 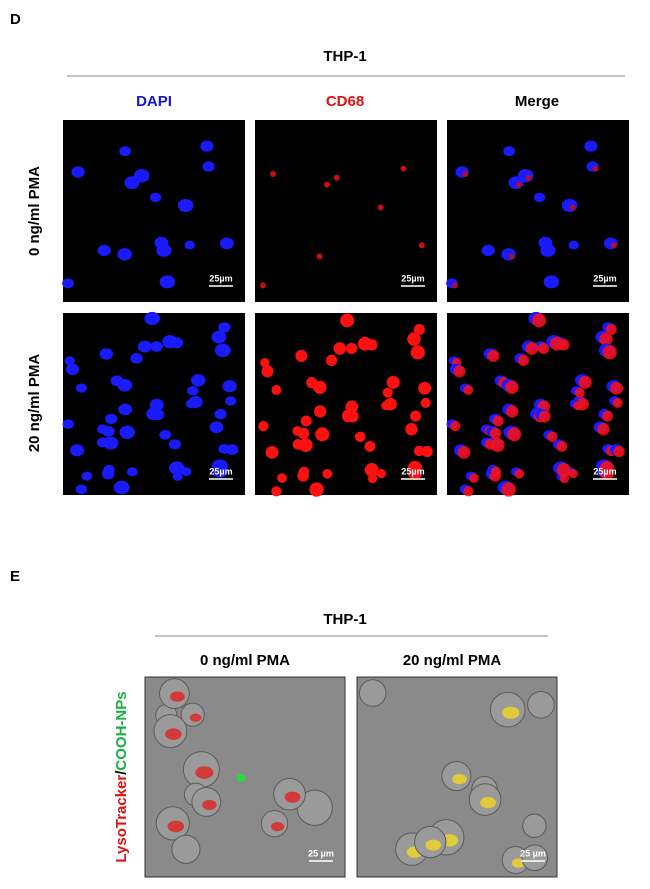 I want to click on column-header: 0 ng/ml PMA, so click(x=245, y=660).